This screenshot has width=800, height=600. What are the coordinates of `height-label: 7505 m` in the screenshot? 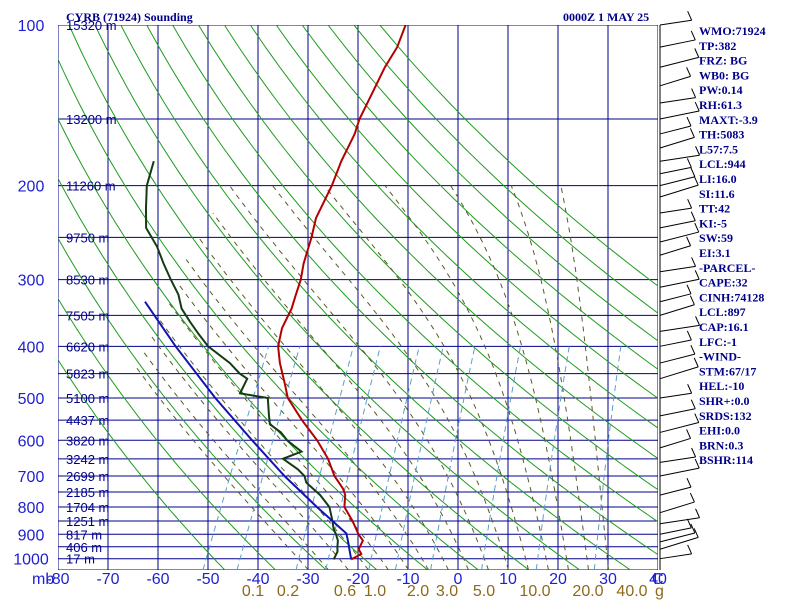 It's located at (87, 315).